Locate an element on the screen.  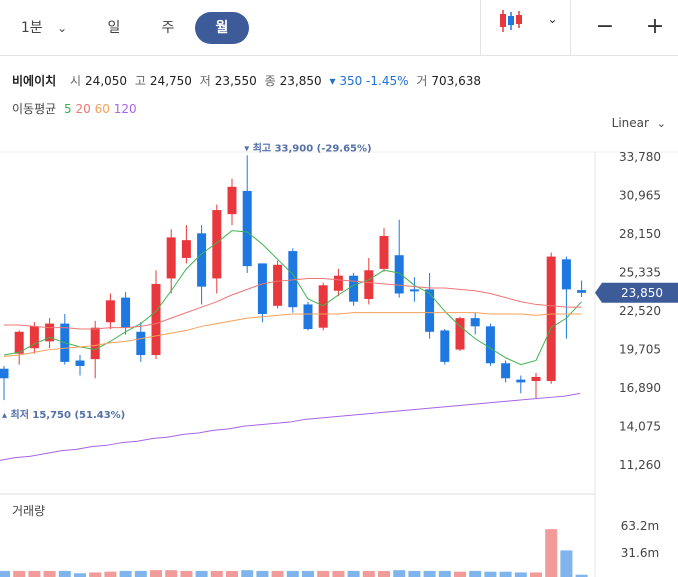
plus-icon: + is located at coordinates (655, 26).